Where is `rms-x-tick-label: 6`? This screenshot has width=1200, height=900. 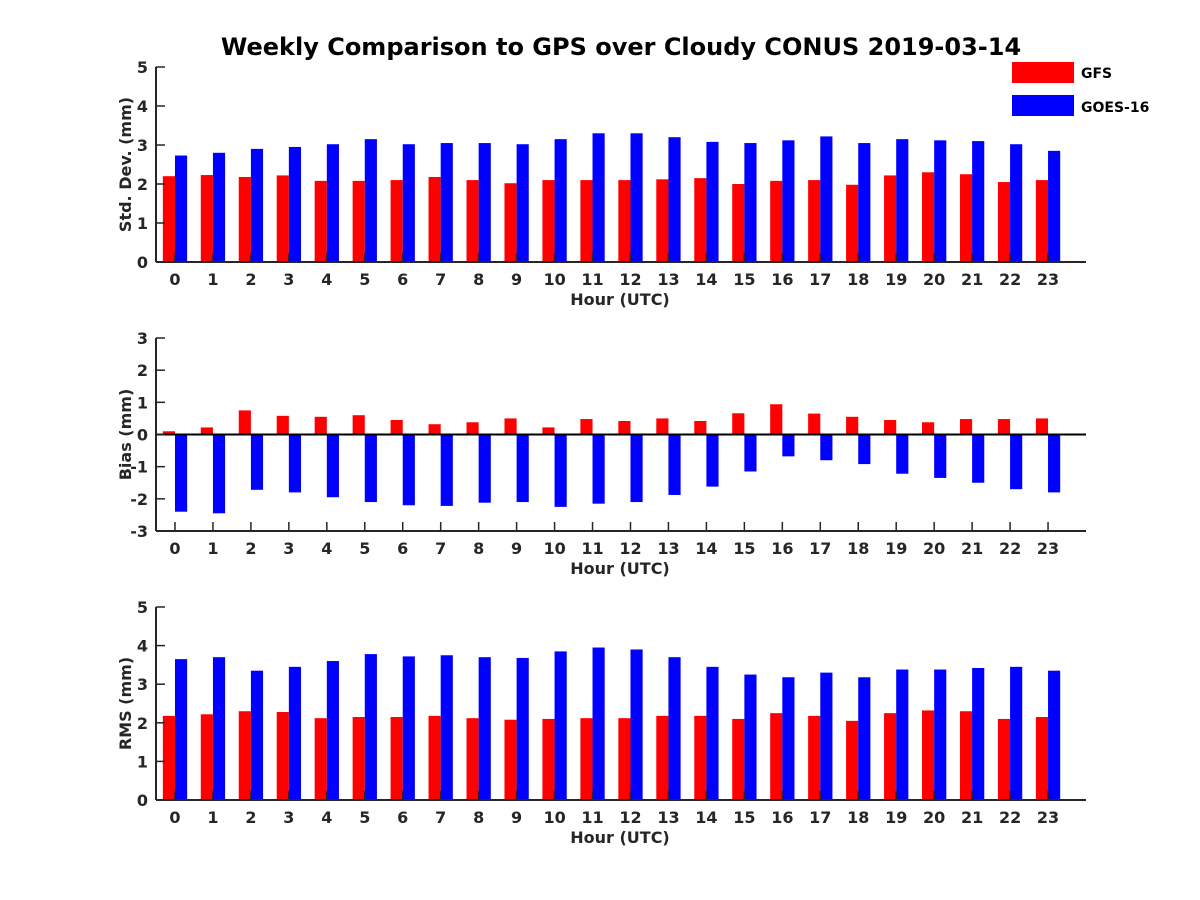
rms-x-tick-label: 6 is located at coordinates (402, 817).